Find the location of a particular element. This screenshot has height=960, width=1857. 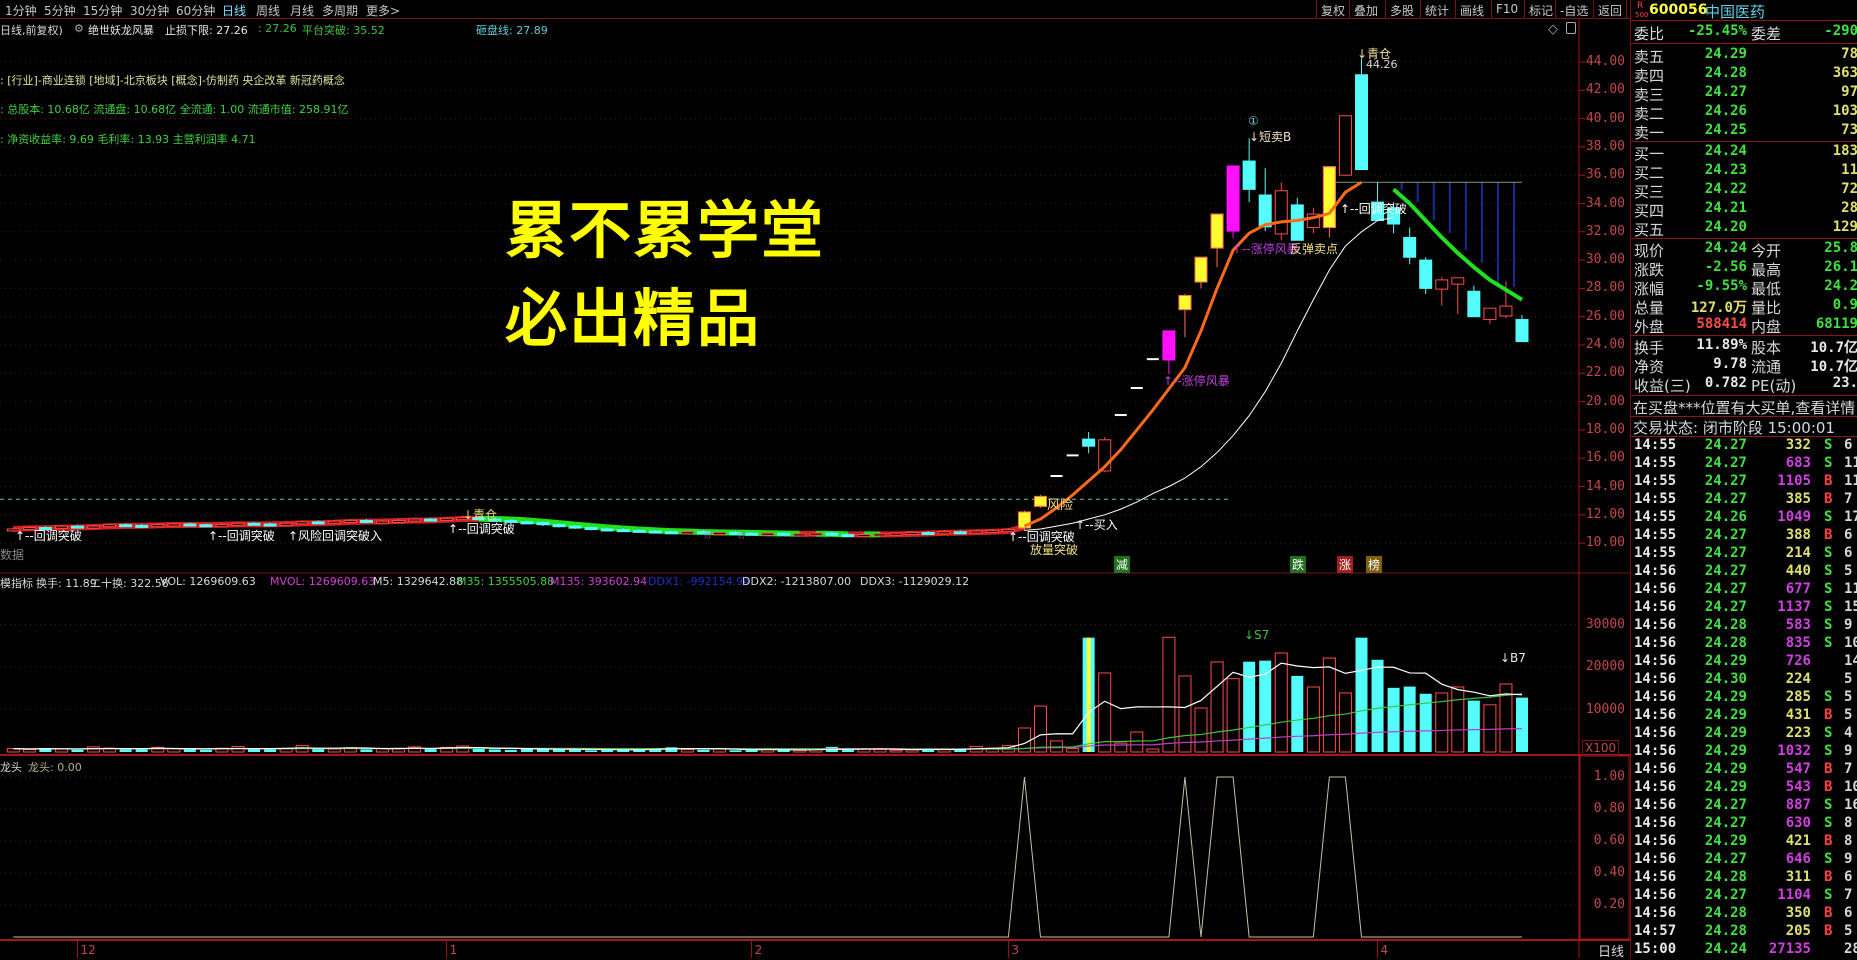

trade-price: 24.26 is located at coordinates (1726, 517).